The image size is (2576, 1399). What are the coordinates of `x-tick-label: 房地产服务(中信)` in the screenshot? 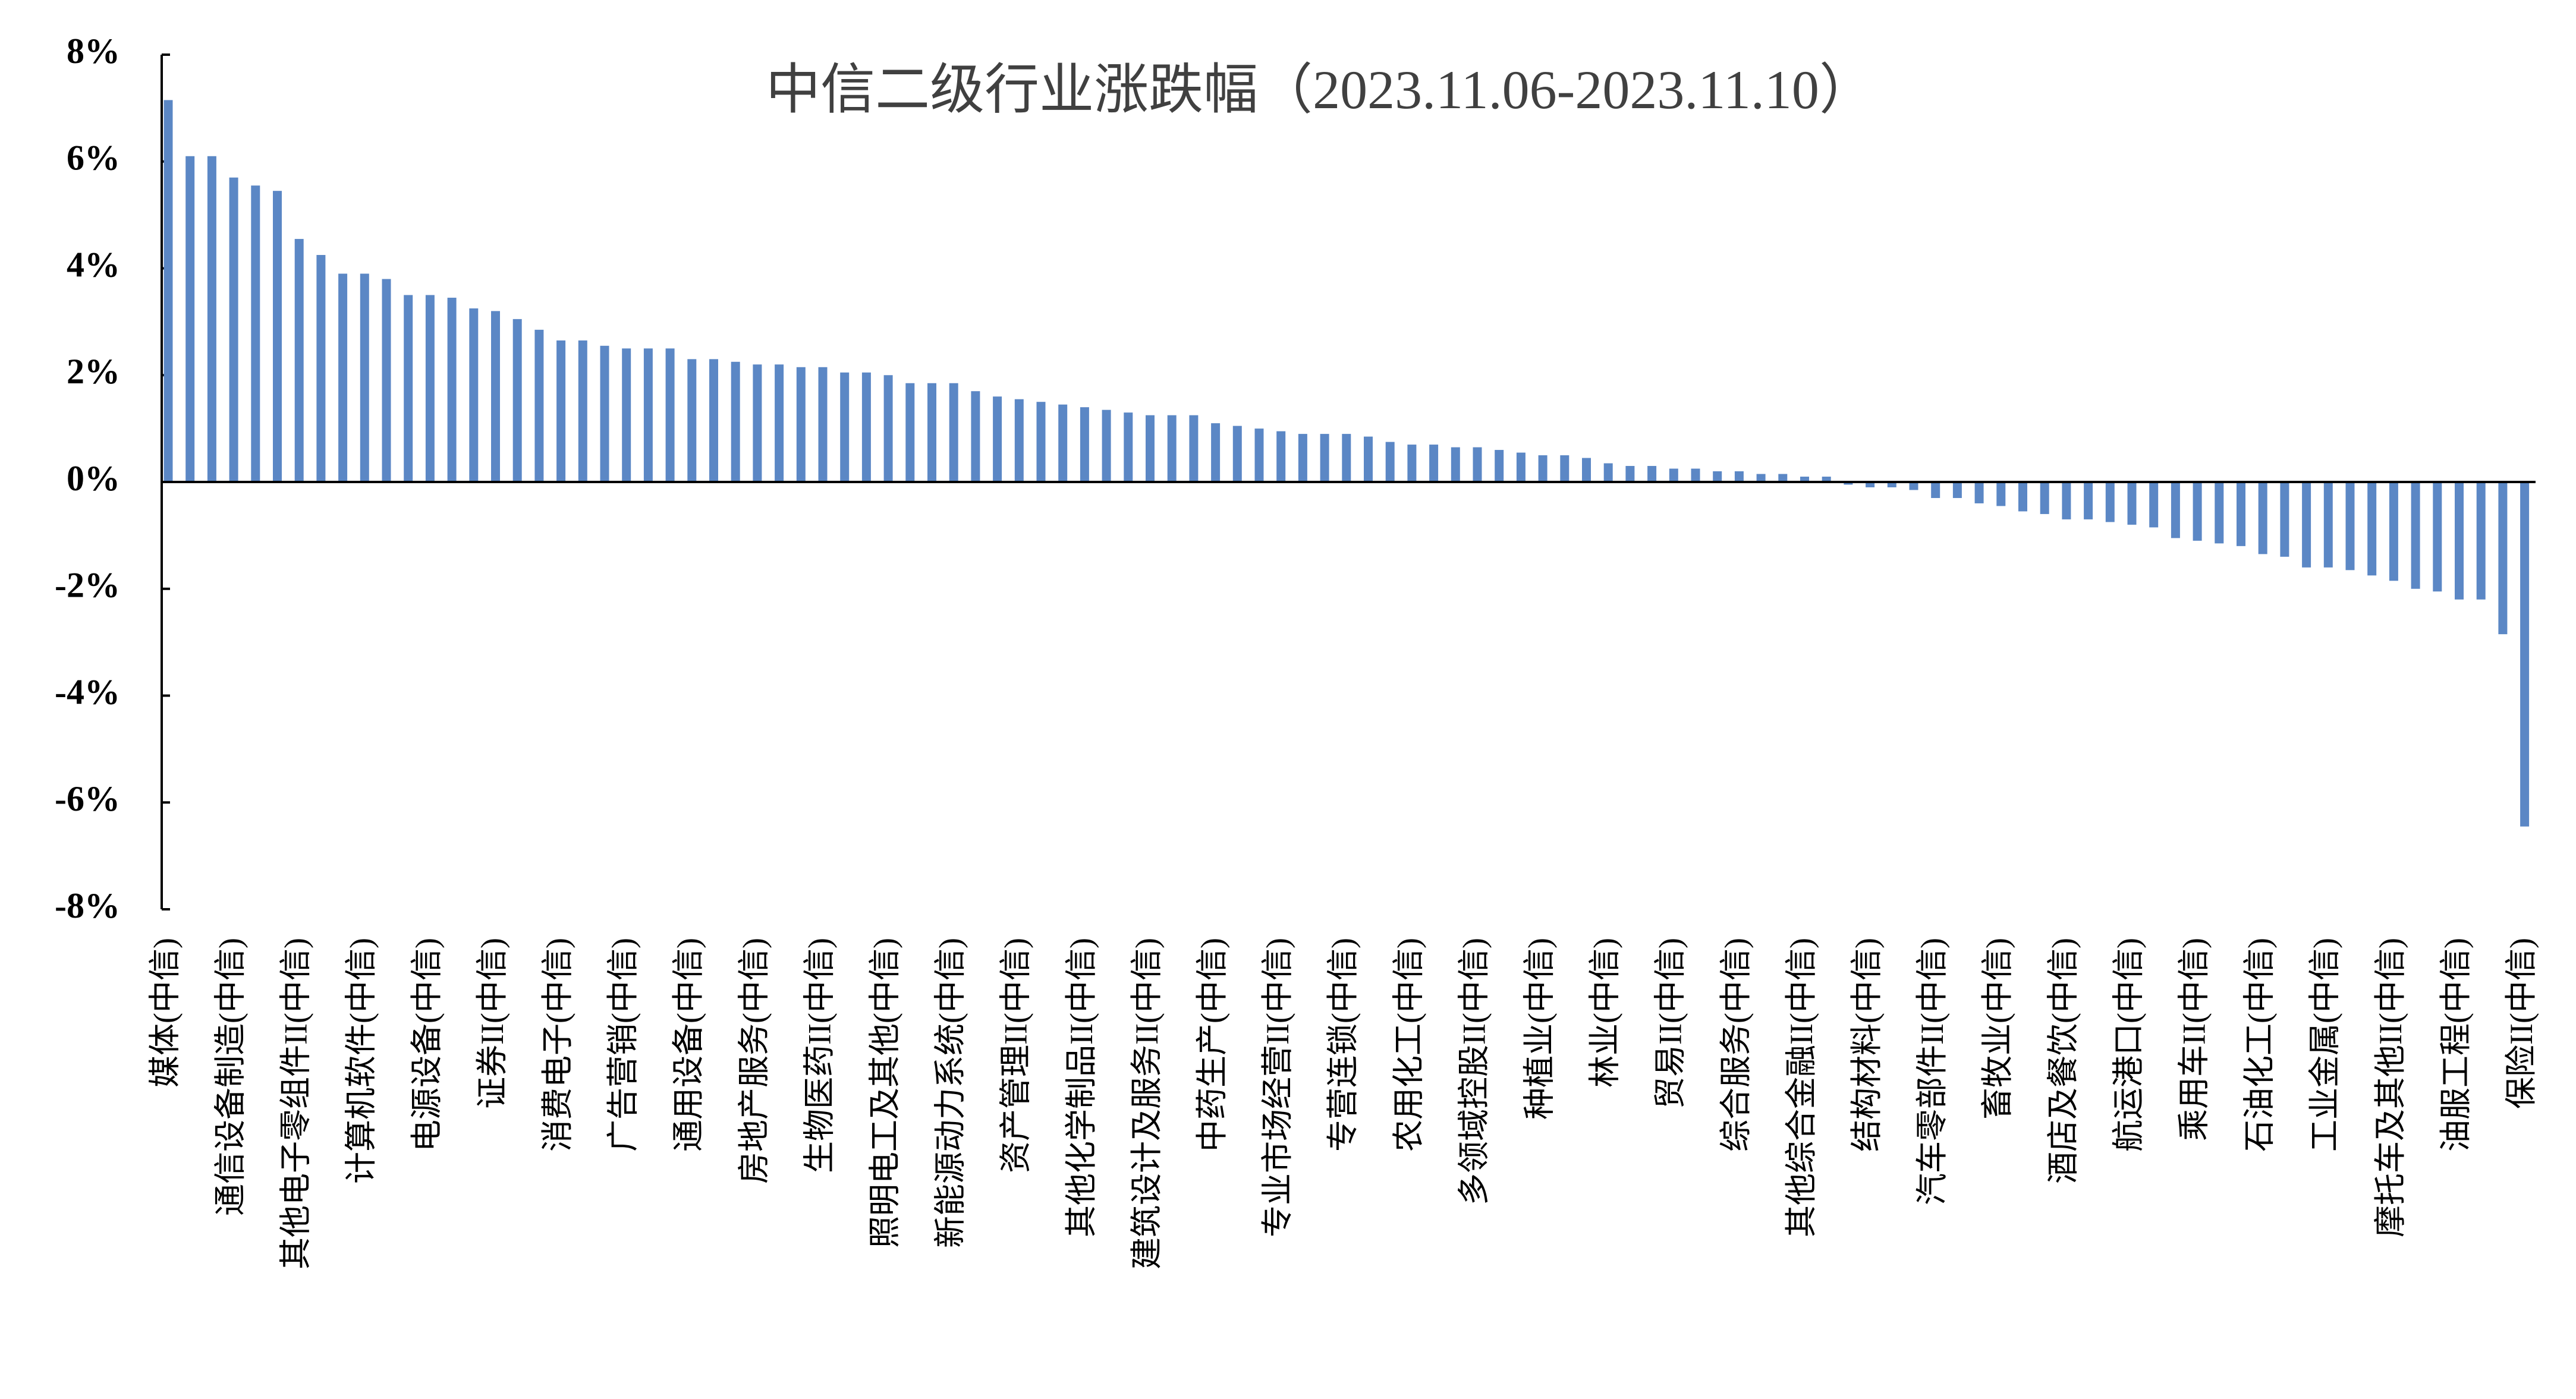 It's located at (754, 1061).